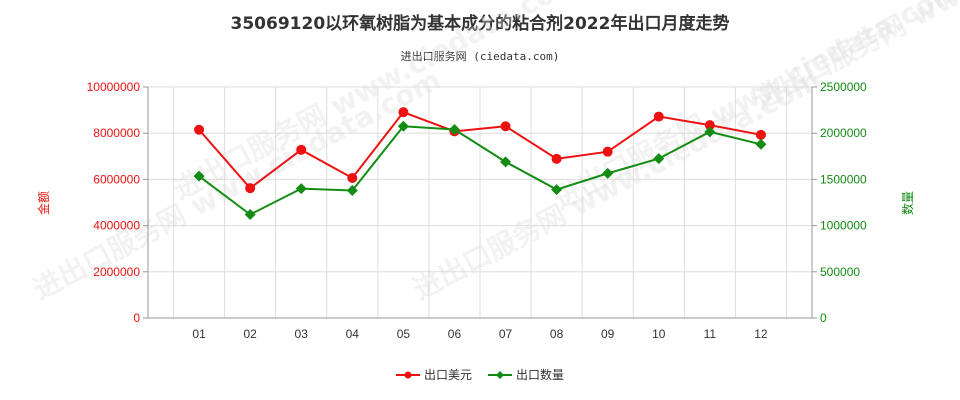 This screenshot has height=400, width=960. What do you see at coordinates (116, 179) in the screenshot?
I see `left-tick-label: 6000000` at bounding box center [116, 179].